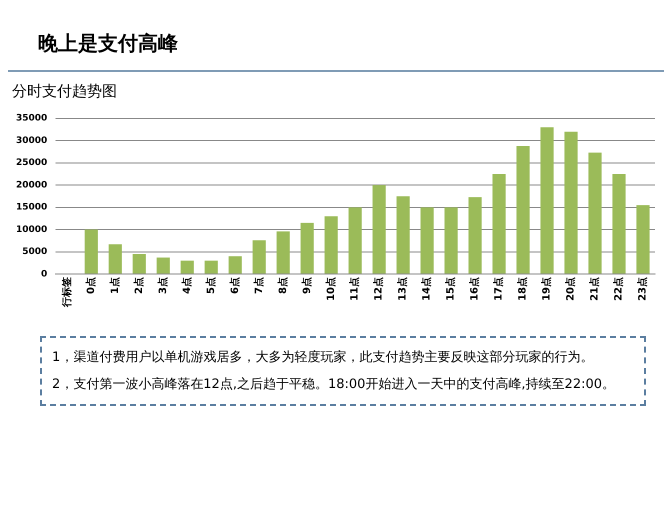 The width and height of the screenshot is (672, 505). I want to click on x-tick-label: 8点, so click(282, 285).